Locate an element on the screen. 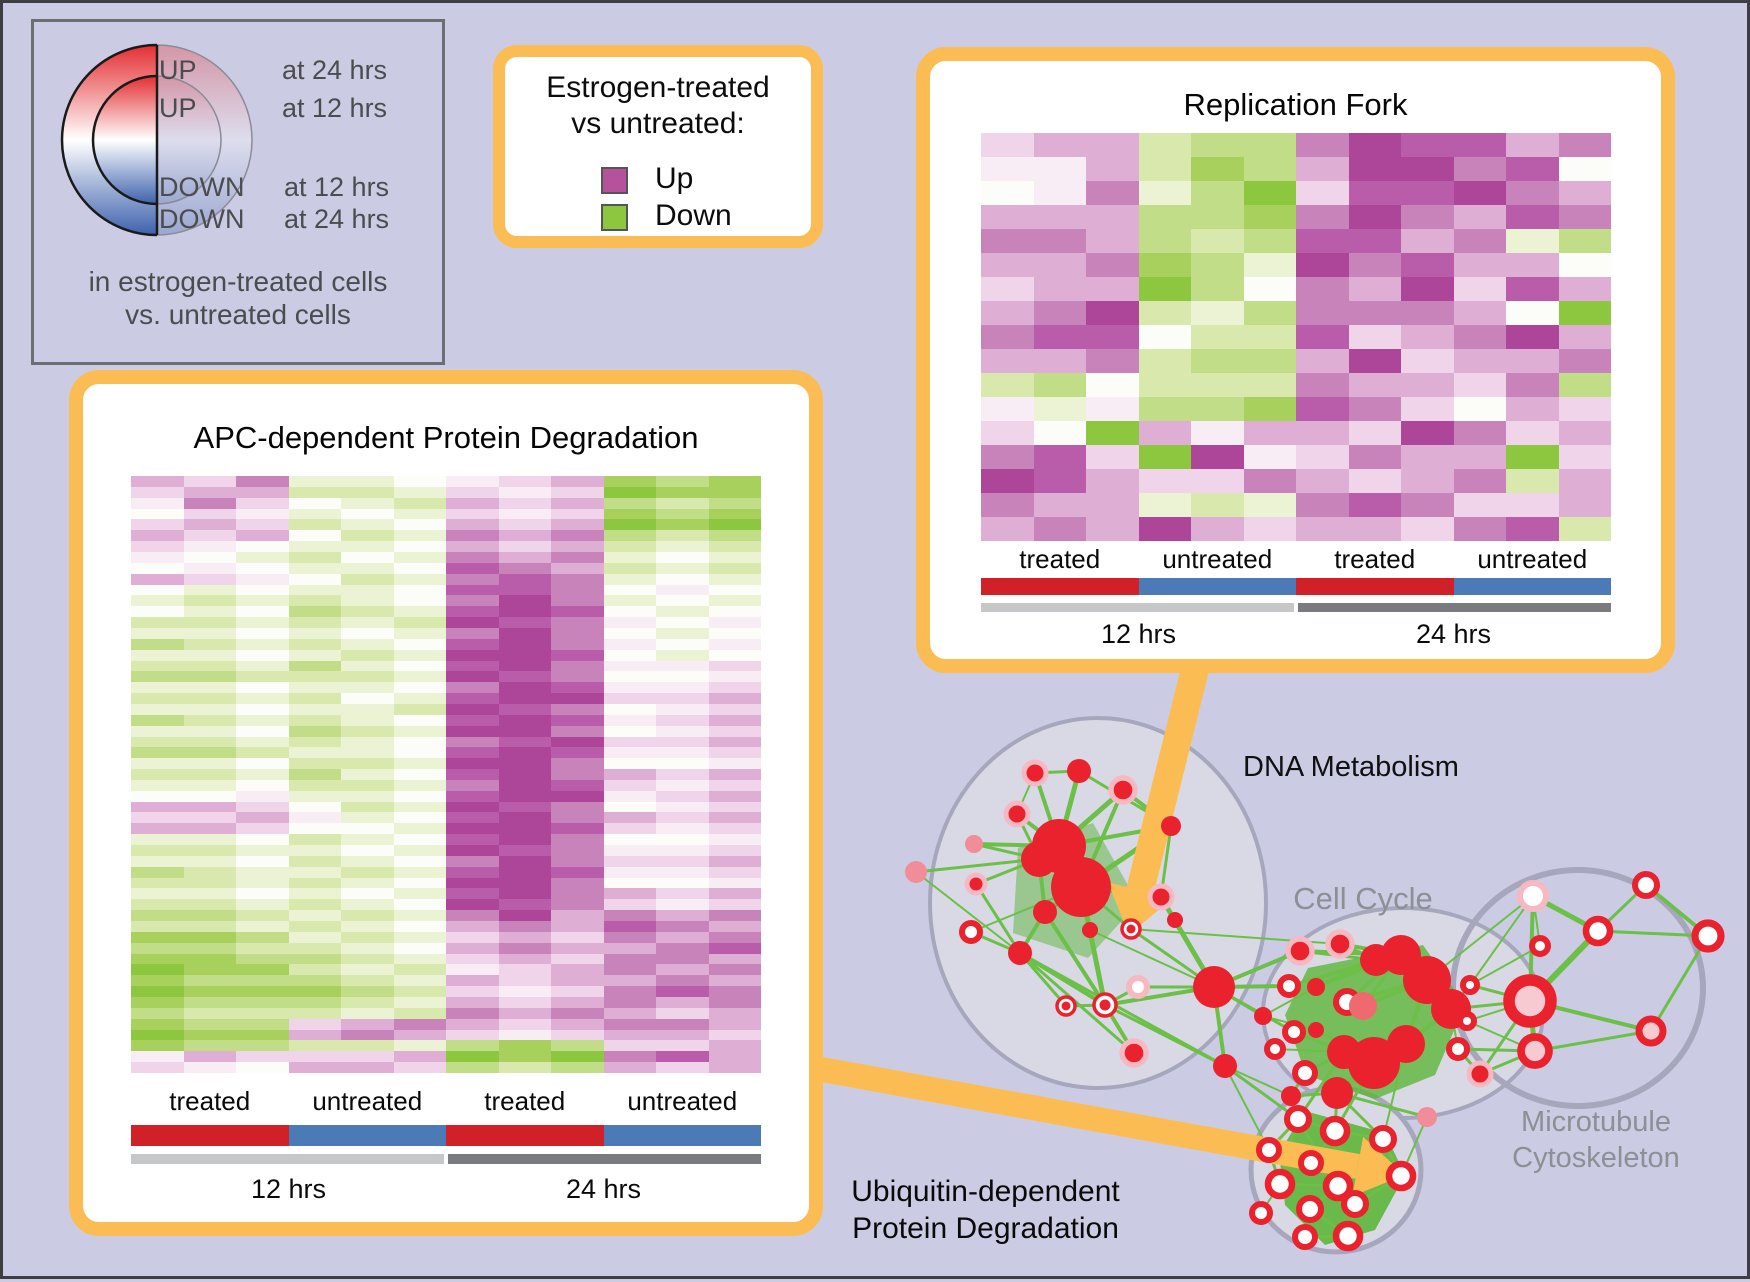  key-down-24: DOWN is located at coordinates (202, 219).